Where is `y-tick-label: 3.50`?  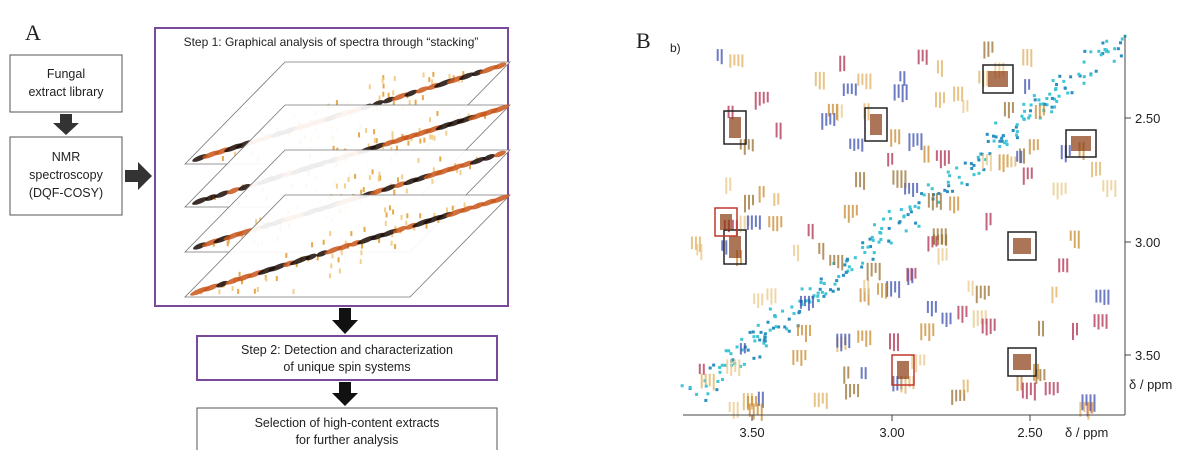
y-tick-label: 3.50 is located at coordinates (1147, 355).